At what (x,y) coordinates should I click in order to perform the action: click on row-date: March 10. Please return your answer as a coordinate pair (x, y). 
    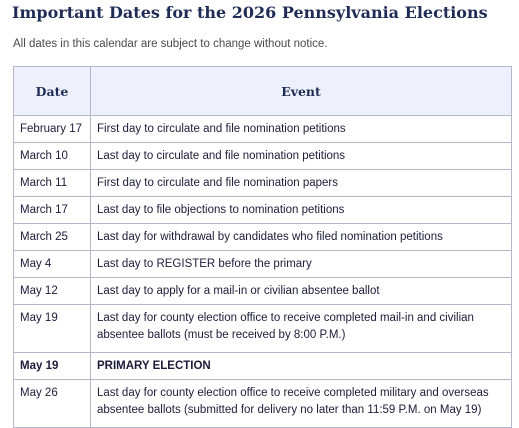
    Looking at the image, I should click on (52, 156).